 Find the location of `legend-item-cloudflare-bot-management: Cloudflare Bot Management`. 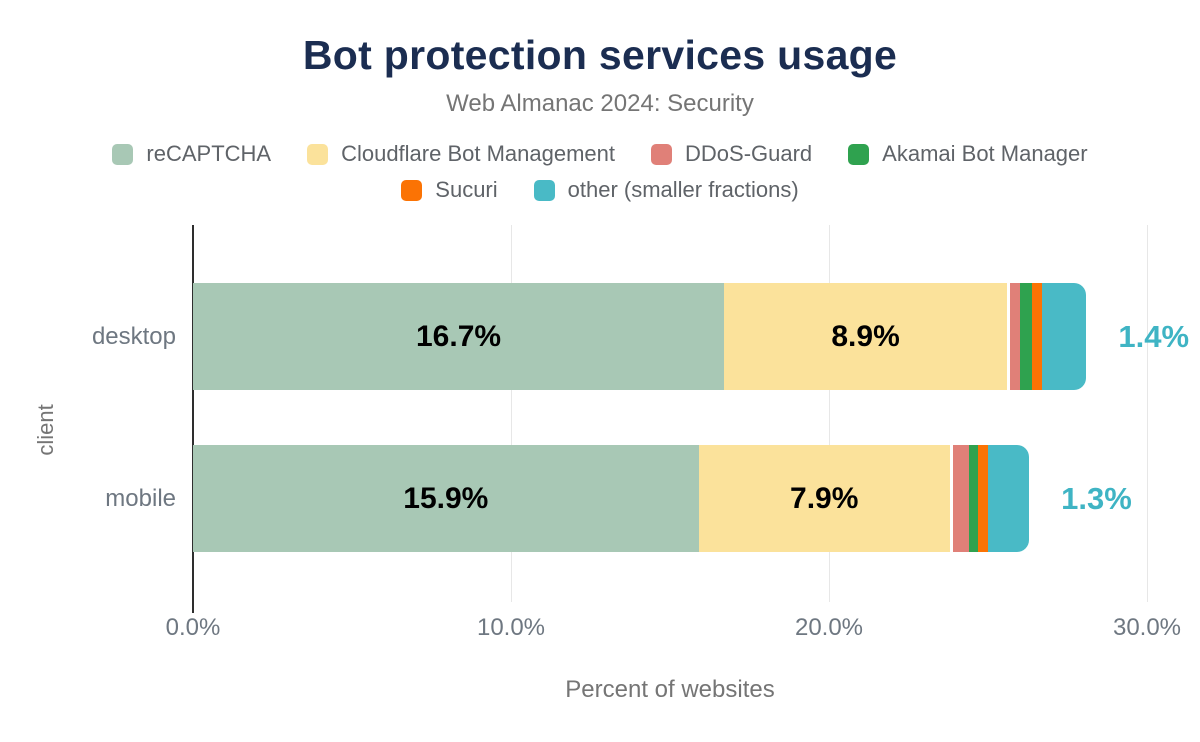

legend-item-cloudflare-bot-management: Cloudflare Bot Management is located at coordinates (461, 154).